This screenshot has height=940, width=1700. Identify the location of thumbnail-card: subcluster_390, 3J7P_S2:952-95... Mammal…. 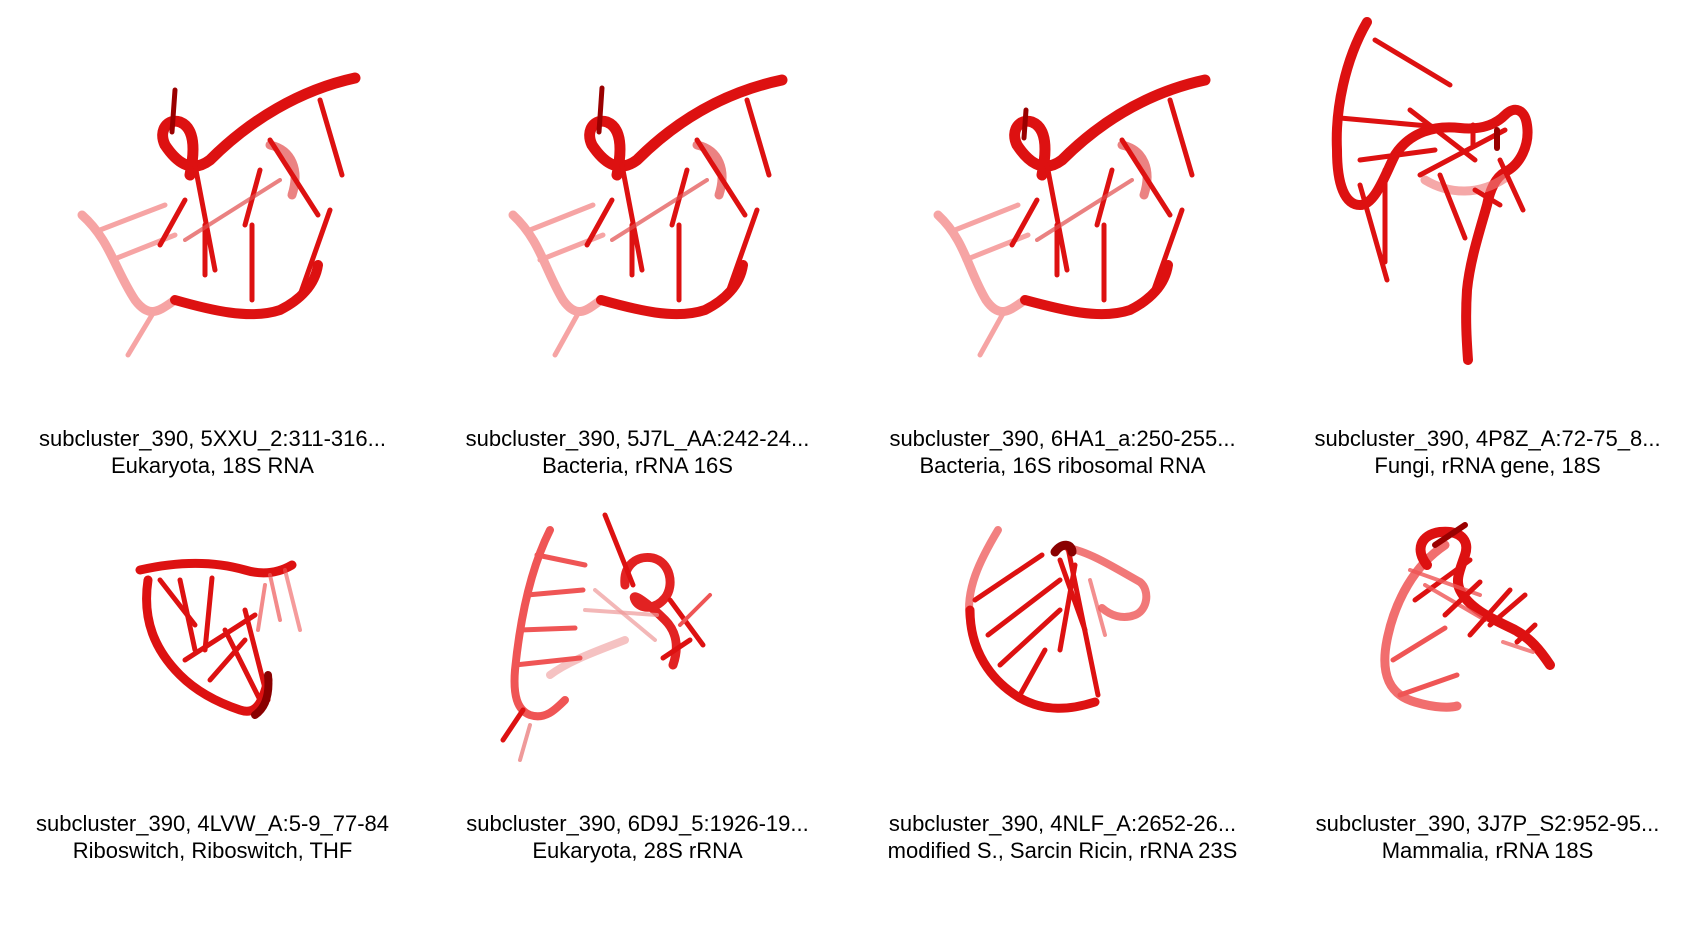
(1487, 705).